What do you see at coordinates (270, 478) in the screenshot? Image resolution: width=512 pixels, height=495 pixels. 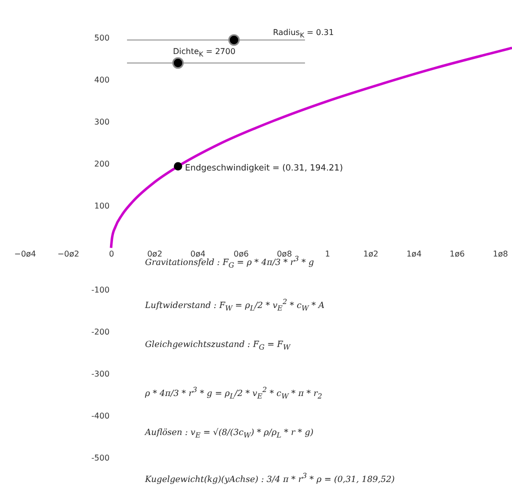 I see `annotation: Kugelgewicht(kg)(yAchse) : 3/4 π * r$^{3}$ * ρ = (0,31, 189,52)` at bounding box center [270, 478].